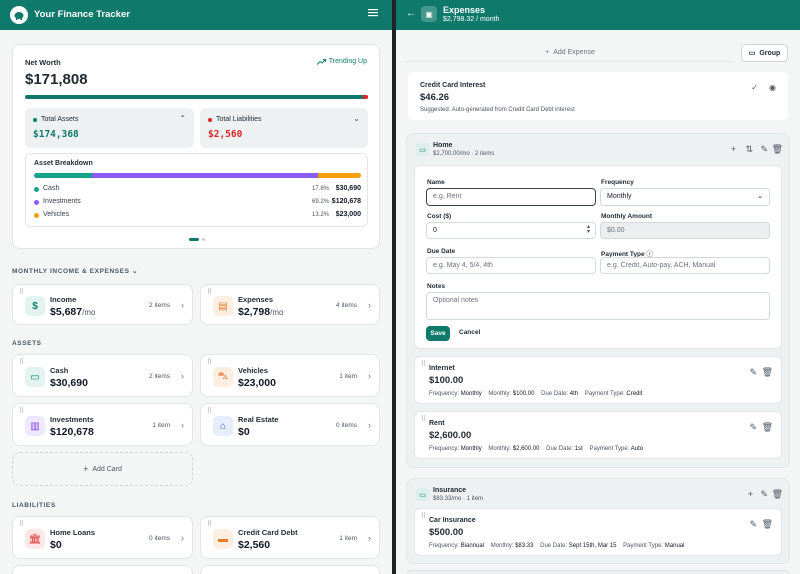 This screenshot has width=800, height=574. Describe the element at coordinates (63, 175) in the screenshot. I see `breakdown-segment-cash` at that location.